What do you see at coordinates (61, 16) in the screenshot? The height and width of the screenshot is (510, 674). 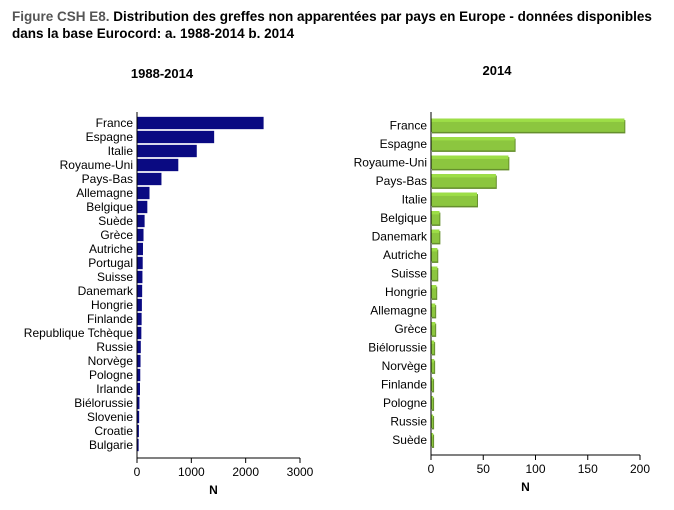 I see `figure-number: Figure CSH E8.` at bounding box center [61, 16].